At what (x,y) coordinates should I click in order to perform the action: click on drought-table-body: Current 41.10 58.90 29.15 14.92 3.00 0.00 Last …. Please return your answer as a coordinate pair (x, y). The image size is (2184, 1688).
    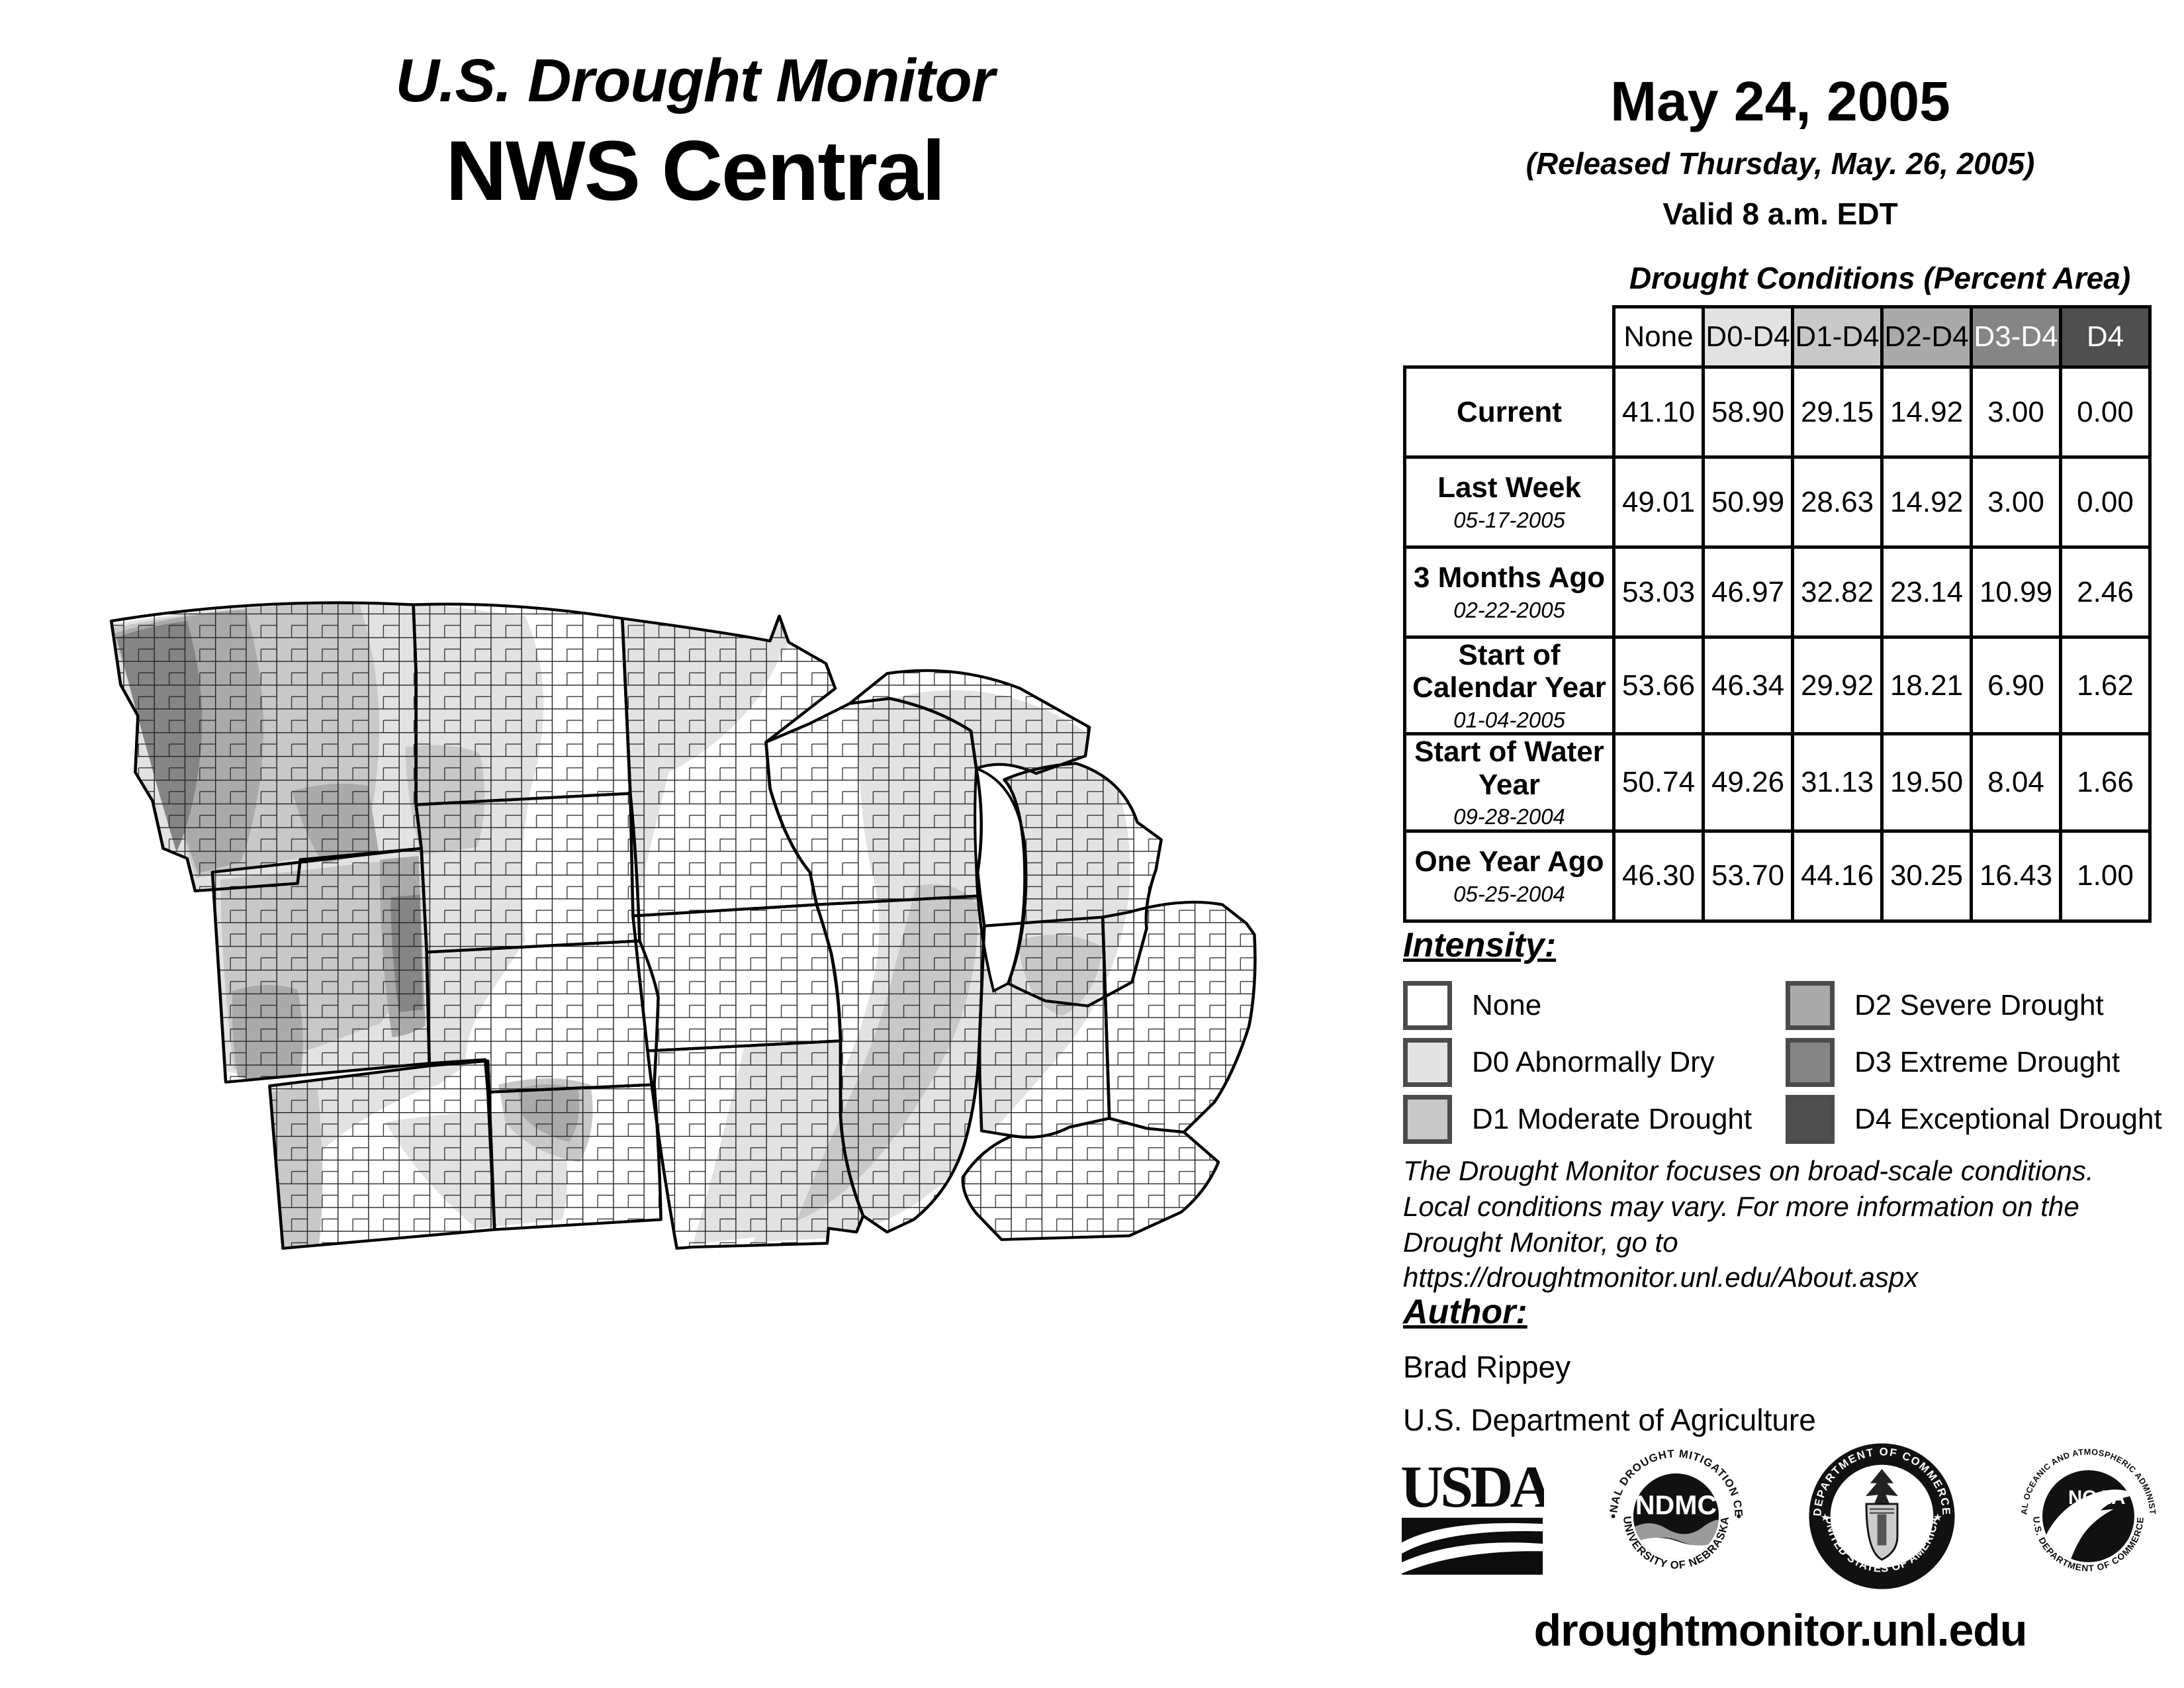
    Looking at the image, I should click on (1777, 644).